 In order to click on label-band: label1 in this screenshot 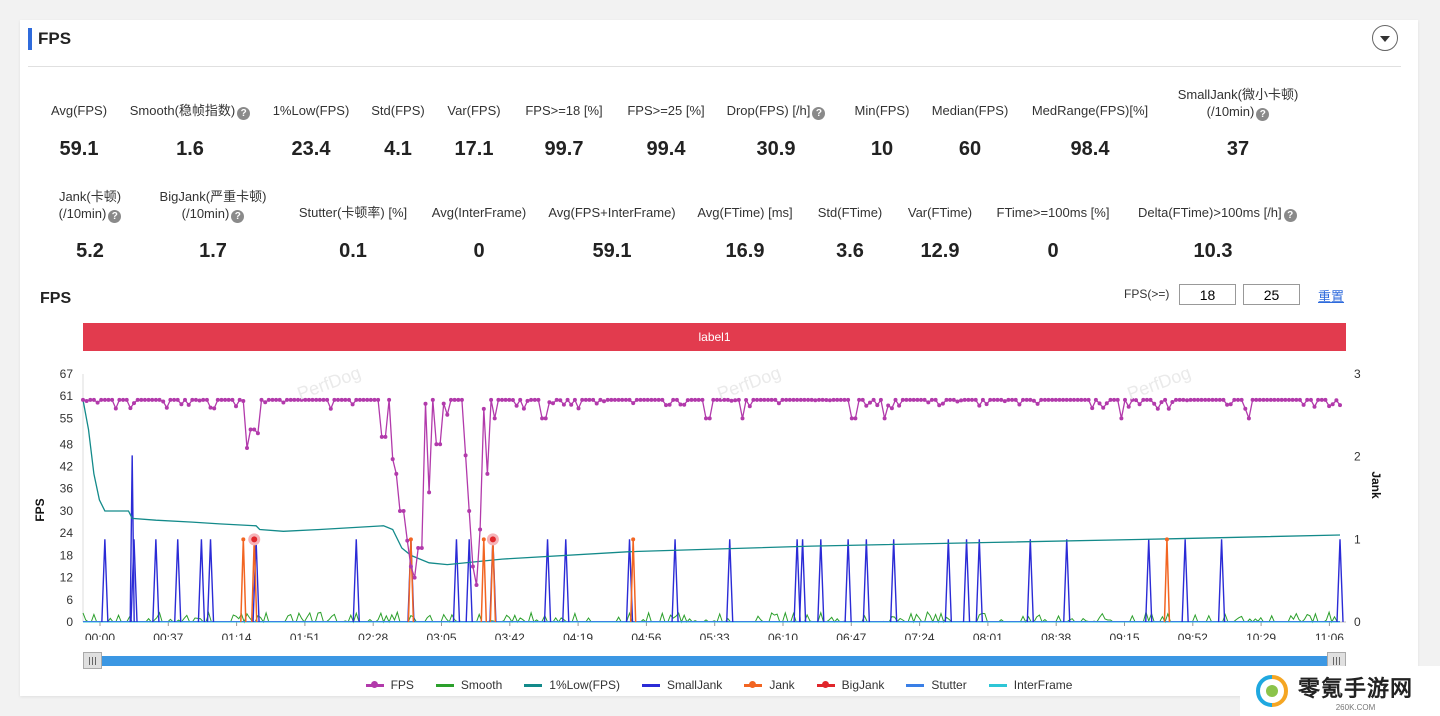, I will do `click(714, 337)`.